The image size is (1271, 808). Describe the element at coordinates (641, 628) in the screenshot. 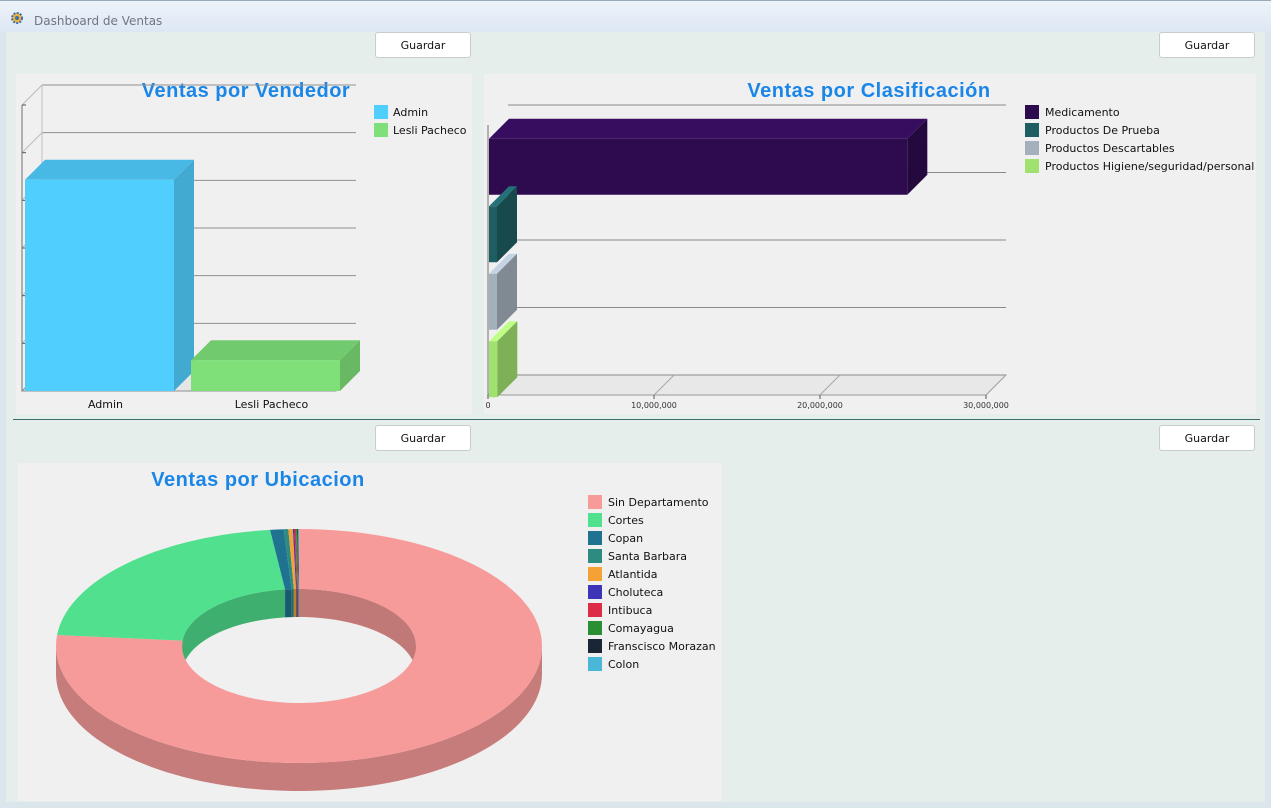

I see `legend-label: Comayagua` at that location.